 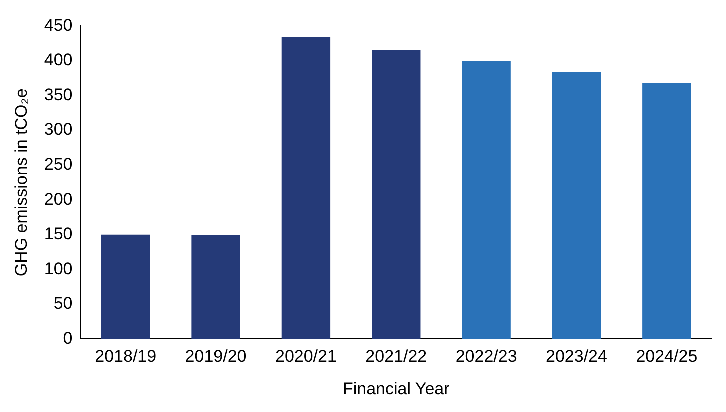 What do you see at coordinates (58, 199) in the screenshot?
I see `y-tick-label: 200` at bounding box center [58, 199].